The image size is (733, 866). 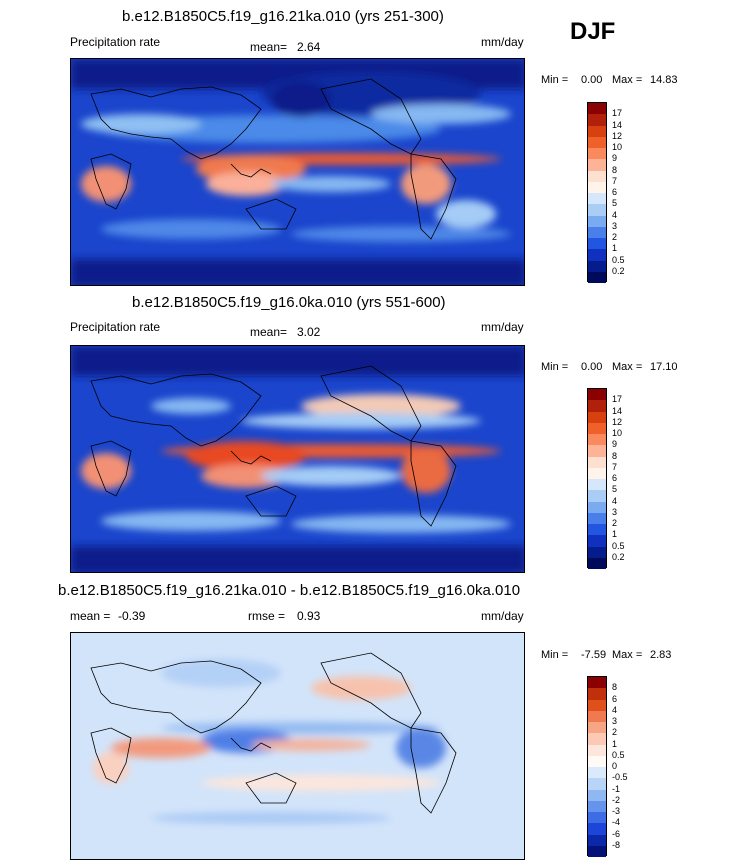 I want to click on panel2-variable-label: Precipitation rate, so click(x=115, y=327).